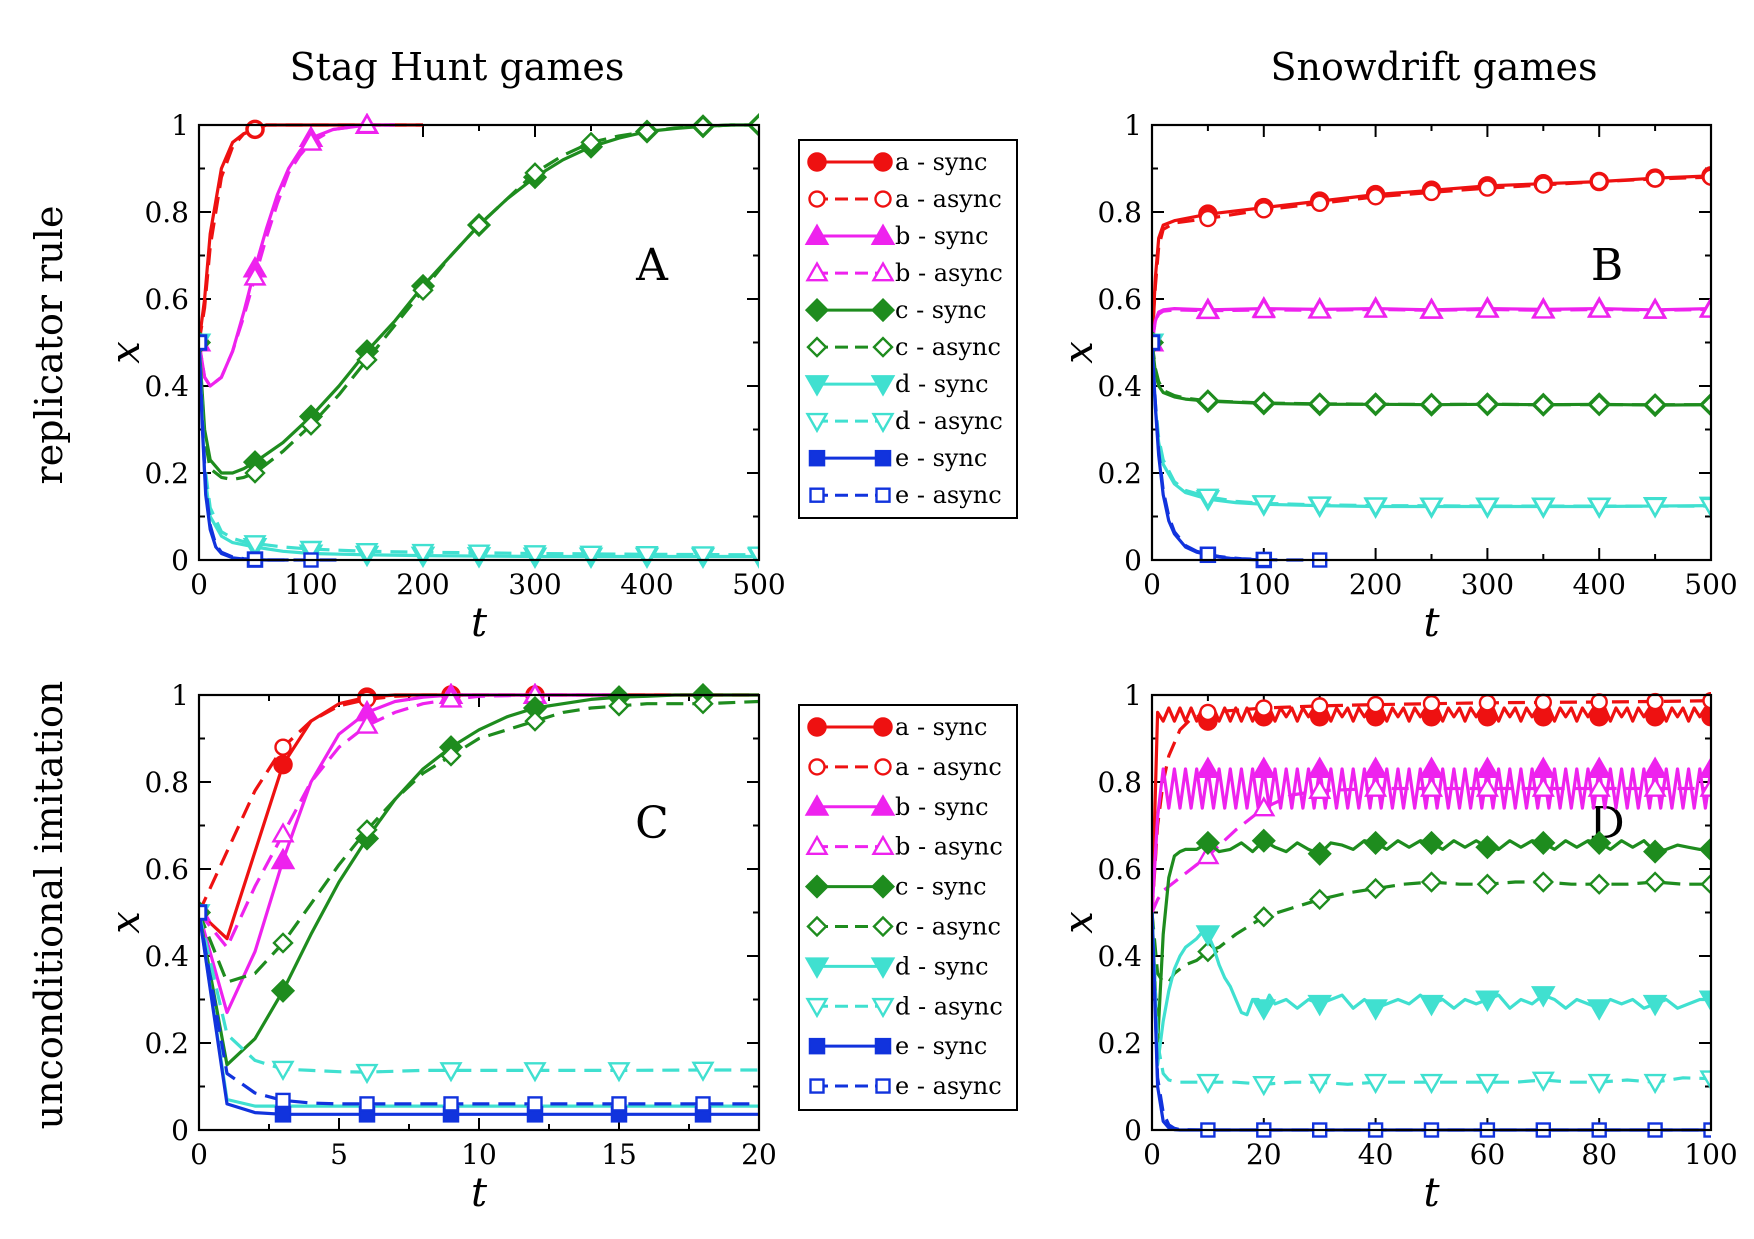 This screenshot has height=1239, width=1754. Describe the element at coordinates (479, 803) in the screenshot. I see `series-line-a-async` at that location.